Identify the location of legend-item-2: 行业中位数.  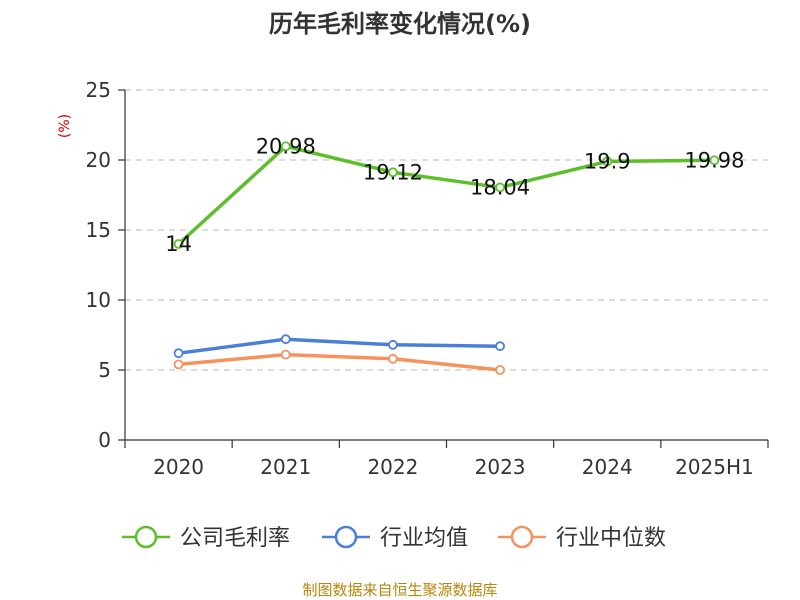
(582, 538).